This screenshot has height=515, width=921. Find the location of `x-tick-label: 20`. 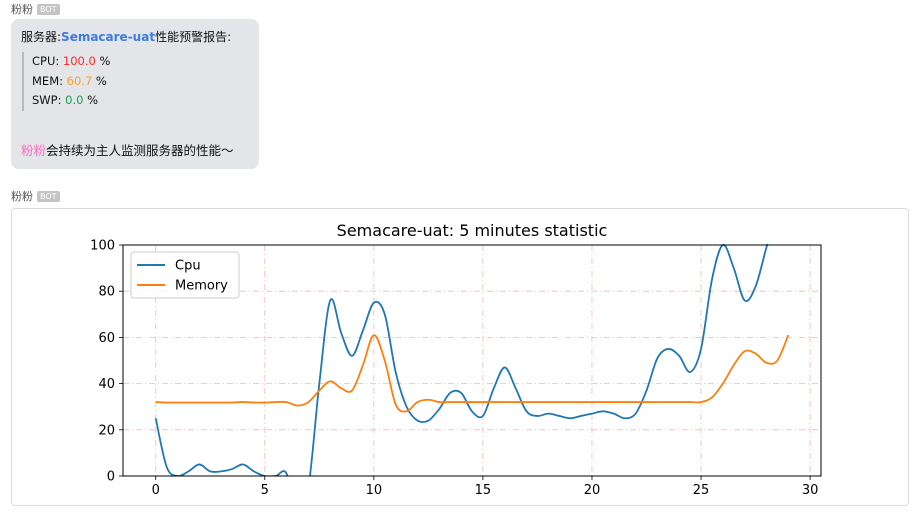

x-tick-label: 20 is located at coordinates (592, 490).